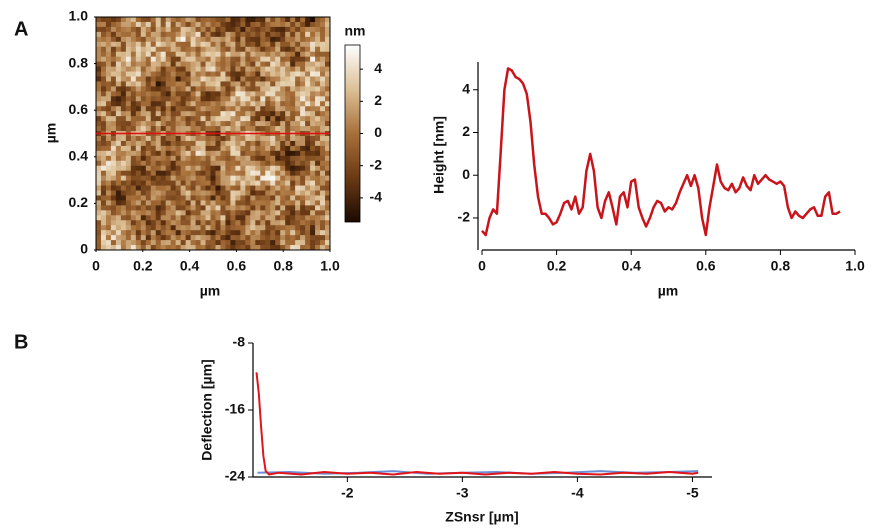 The width and height of the screenshot is (875, 532). I want to click on x-tick-label: -3, so click(462, 493).